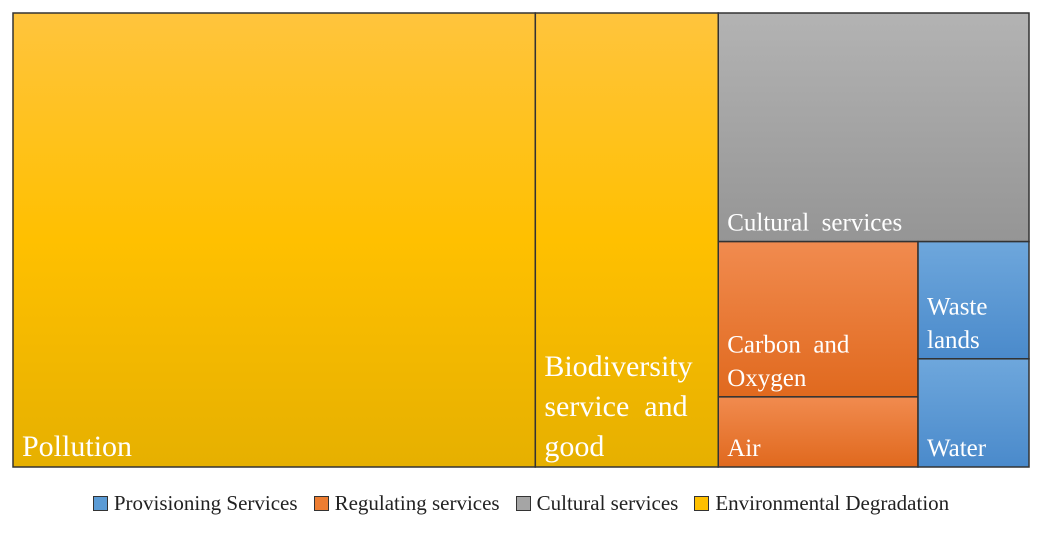 This screenshot has width=1042, height=542. What do you see at coordinates (957, 448) in the screenshot?
I see `tile-label-water: Water` at bounding box center [957, 448].